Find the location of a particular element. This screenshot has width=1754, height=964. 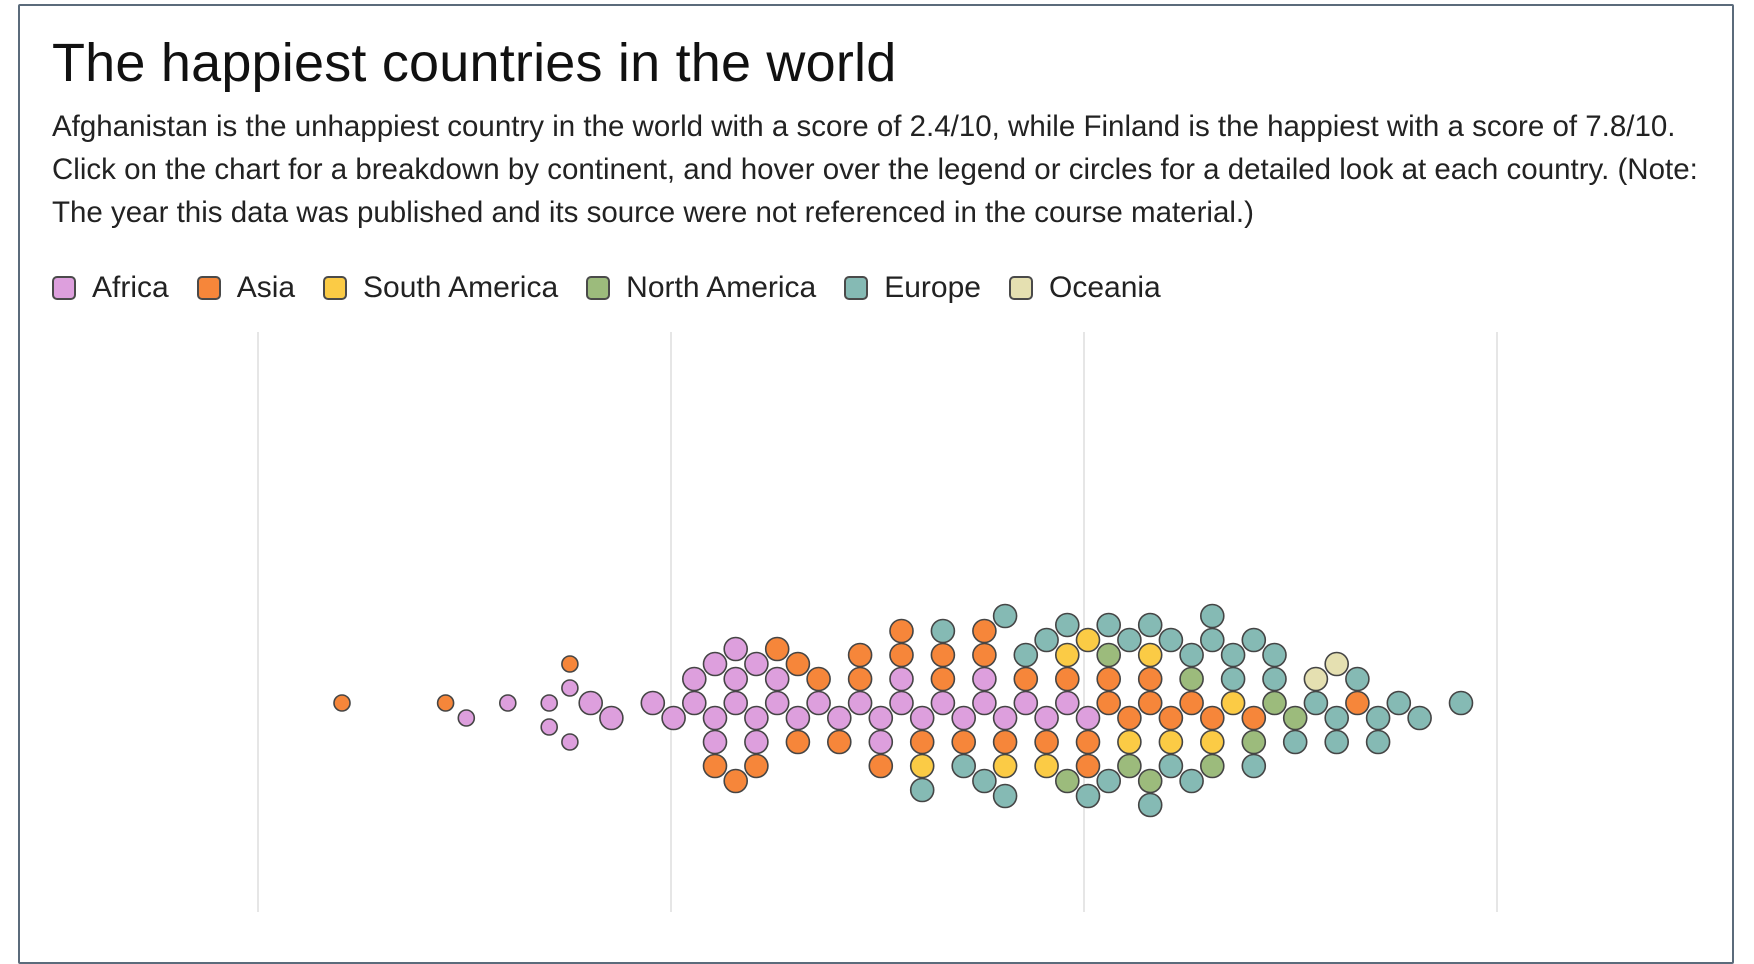

legend-item-asia: Asia is located at coordinates (245, 288).